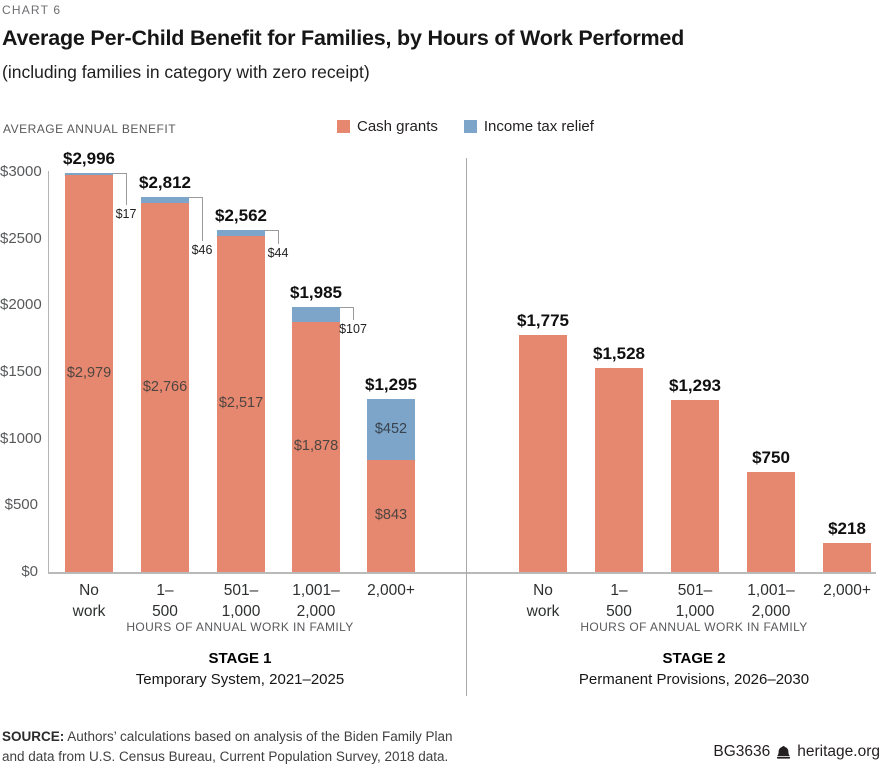 This screenshot has height=770, width=884. I want to click on y-axis-tick-label: $500, so click(21, 505).